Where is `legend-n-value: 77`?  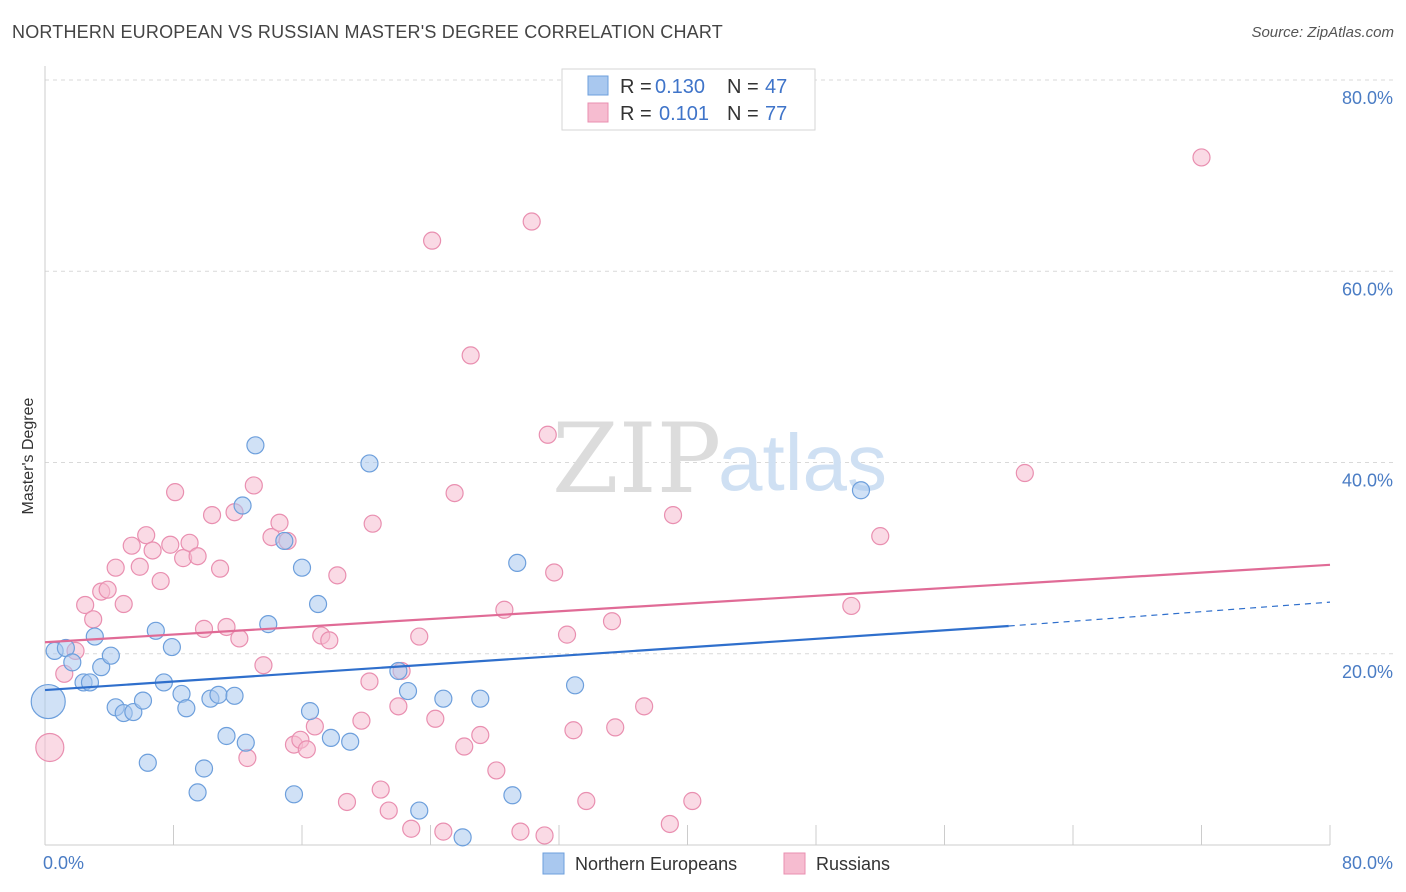 legend-n-value: 77 is located at coordinates (776, 114).